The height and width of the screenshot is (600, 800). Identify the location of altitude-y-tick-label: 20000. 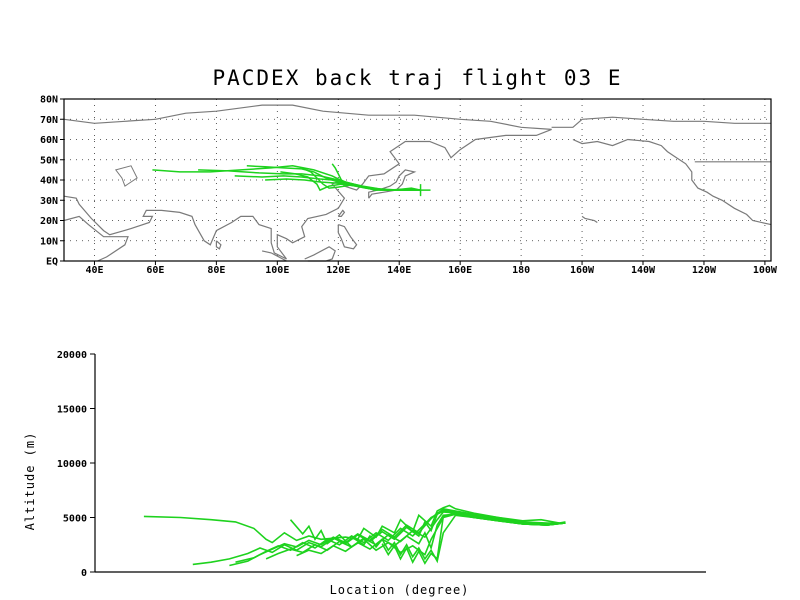
(72, 355).